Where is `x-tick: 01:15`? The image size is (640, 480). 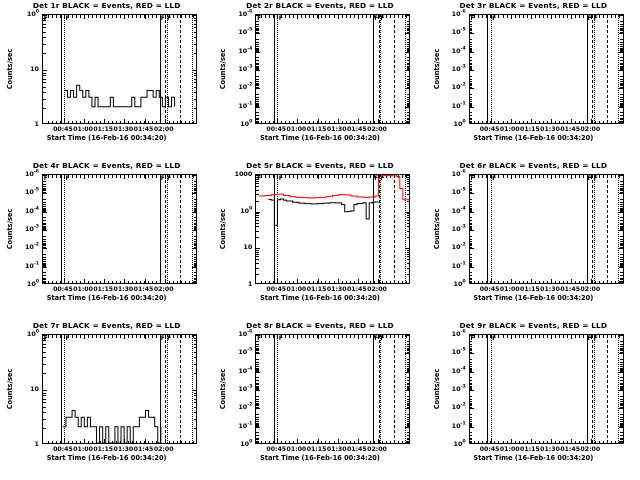 x-tick: 01:15 is located at coordinates (316, 449).